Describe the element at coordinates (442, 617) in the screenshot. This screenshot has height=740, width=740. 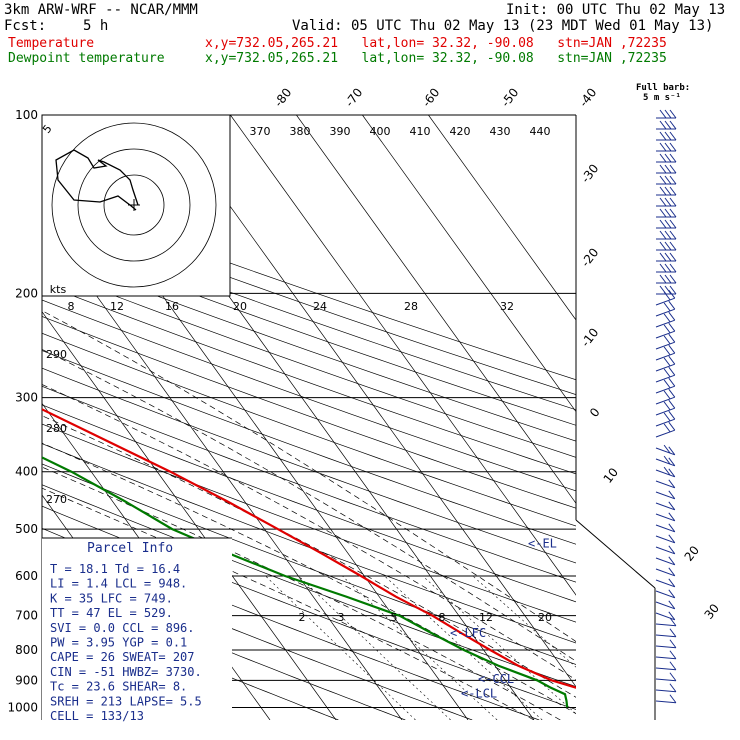
I see `mixing-ratio-label: 8` at that location.